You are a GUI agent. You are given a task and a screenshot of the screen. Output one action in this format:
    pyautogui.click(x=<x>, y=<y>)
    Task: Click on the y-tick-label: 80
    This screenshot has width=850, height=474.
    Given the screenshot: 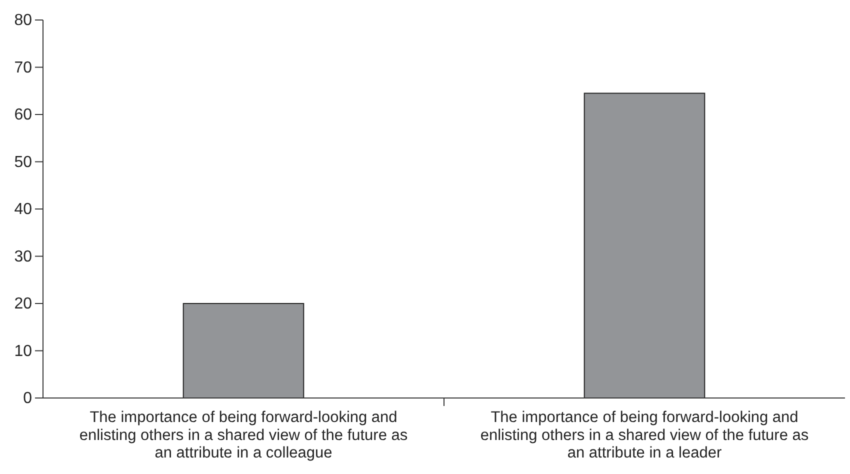 What is the action you would take?
    pyautogui.click(x=23, y=21)
    